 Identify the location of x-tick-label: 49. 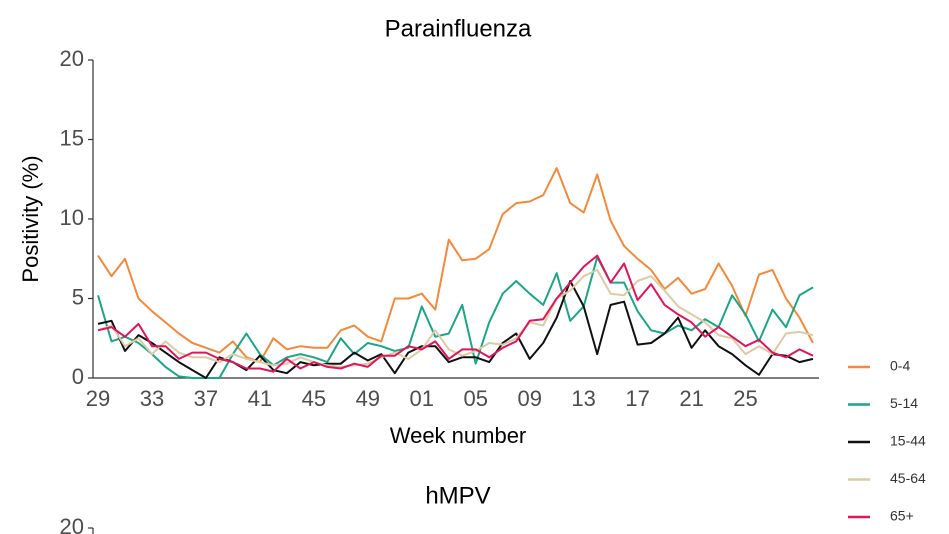
(368, 398).